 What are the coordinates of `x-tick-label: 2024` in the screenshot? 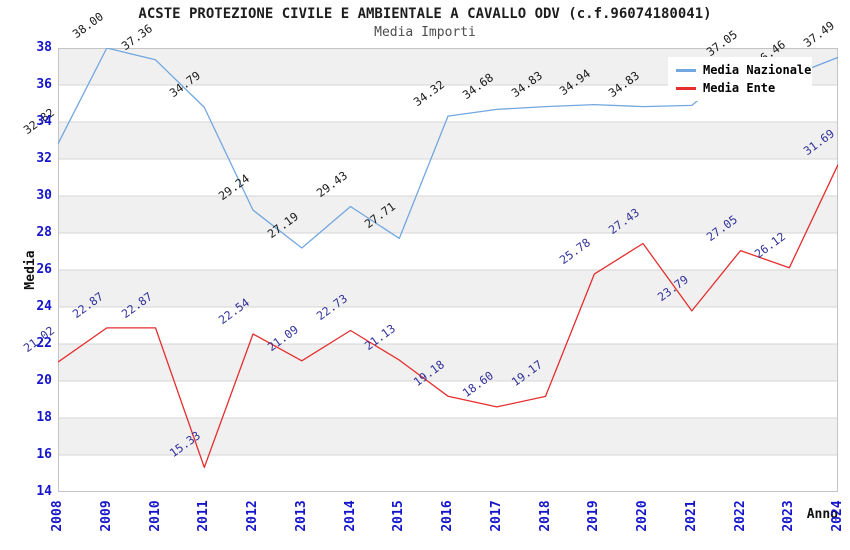 It's located at (837, 516).